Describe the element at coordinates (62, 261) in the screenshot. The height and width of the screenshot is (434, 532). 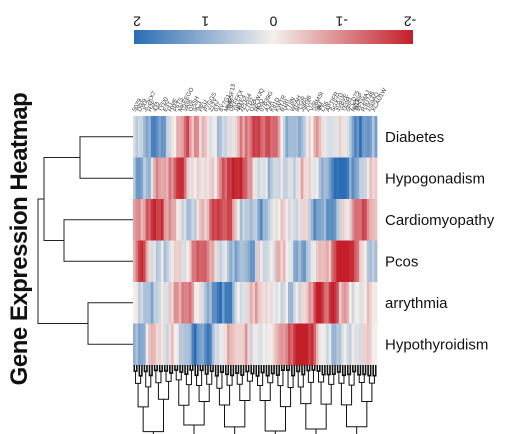
I see `row-dendrogram-branch` at that location.